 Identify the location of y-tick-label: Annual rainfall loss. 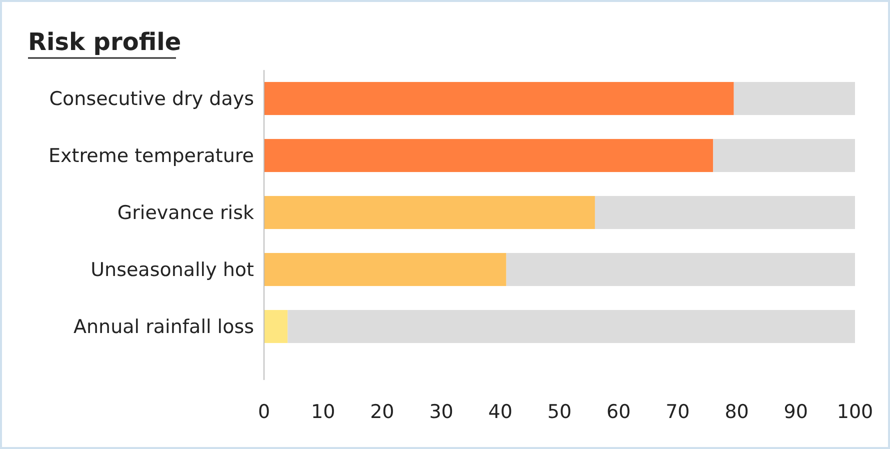
(164, 327).